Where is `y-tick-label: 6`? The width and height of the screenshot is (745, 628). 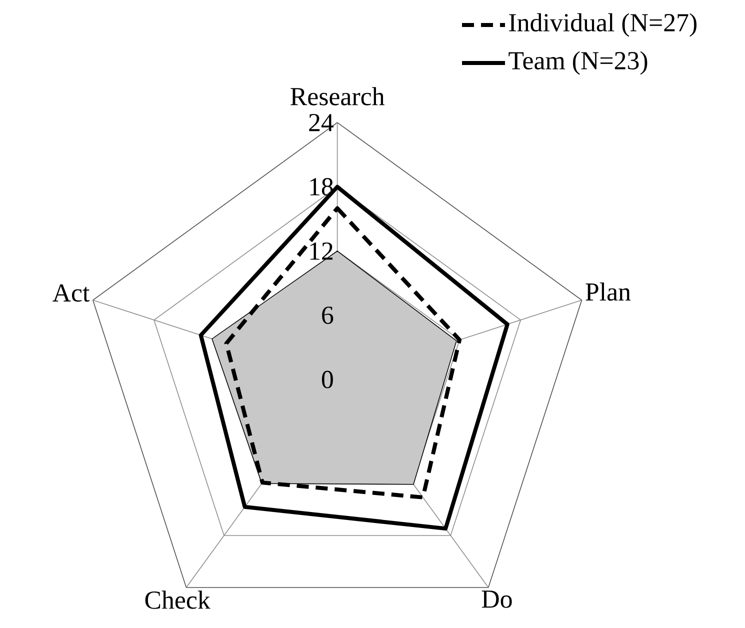 y-tick-label: 6 is located at coordinates (328, 315).